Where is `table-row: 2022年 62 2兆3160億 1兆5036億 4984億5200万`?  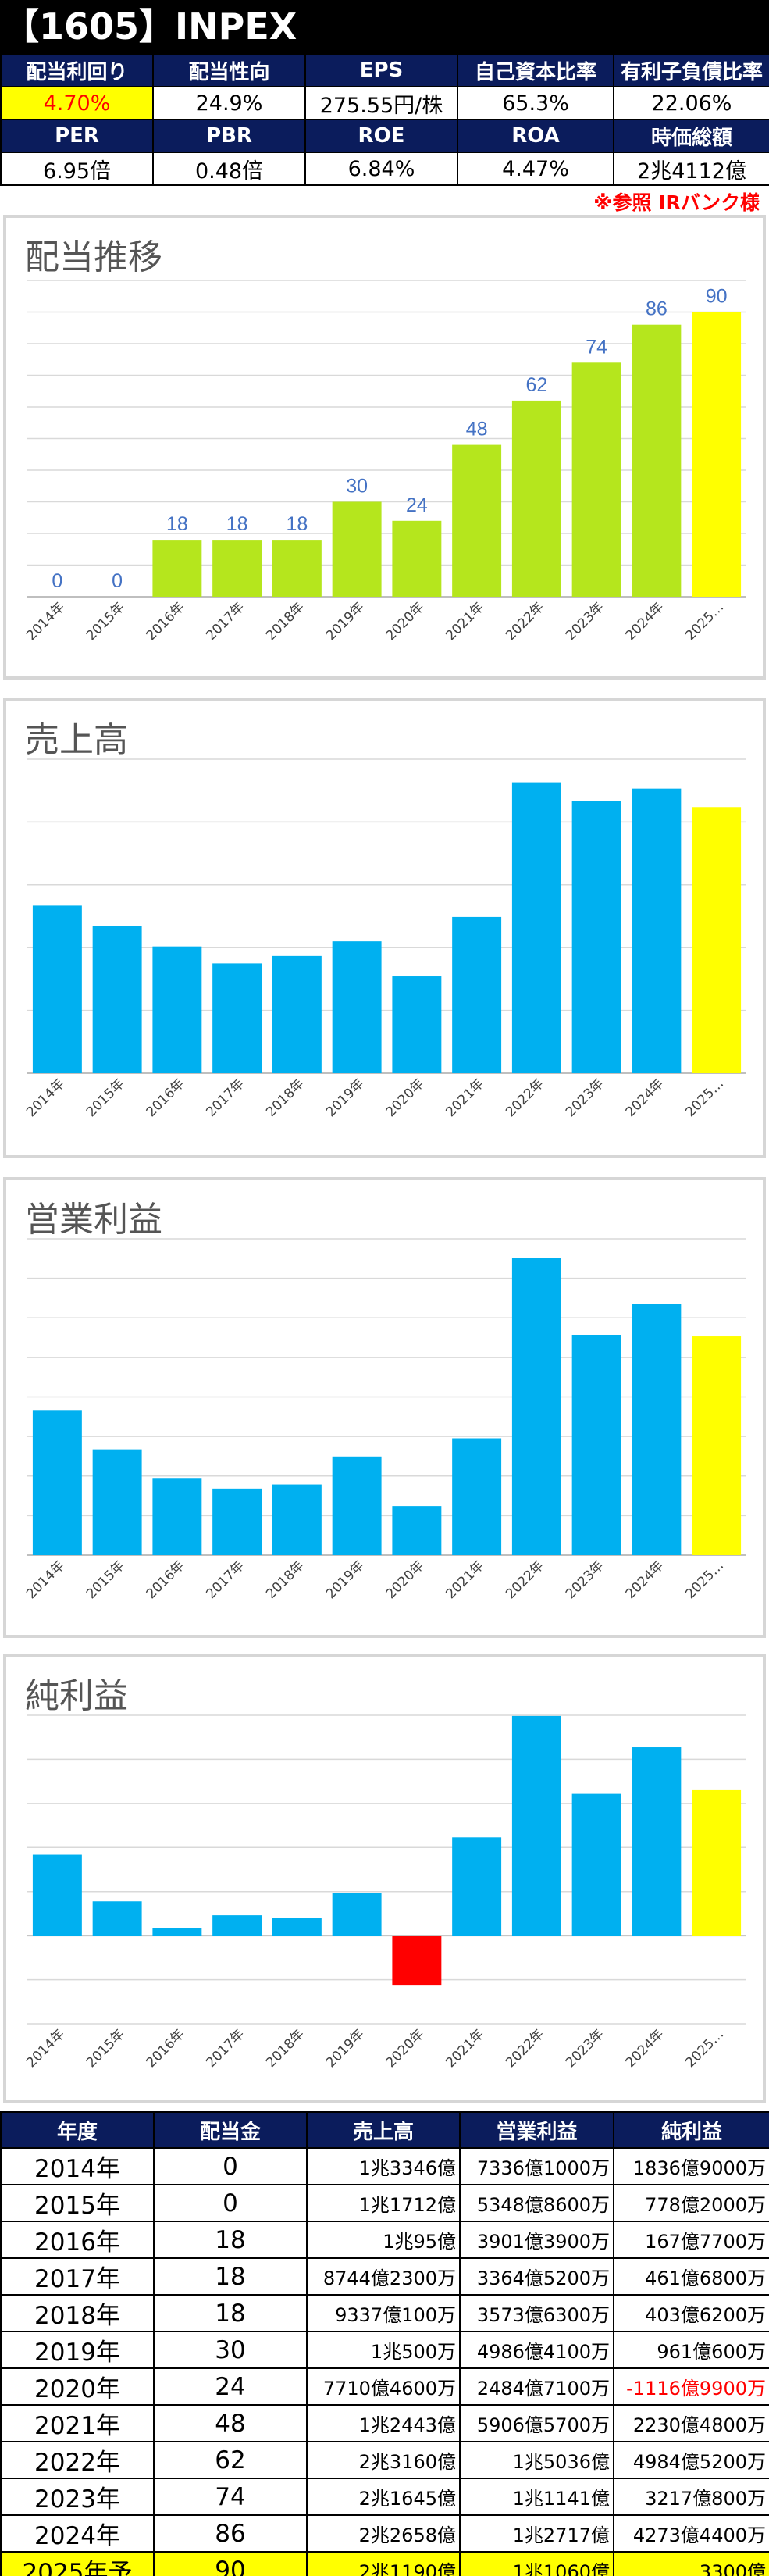
table-row: 2022年 62 2兆3160億 1兆5036億 4984億5200万 is located at coordinates (384, 2460).